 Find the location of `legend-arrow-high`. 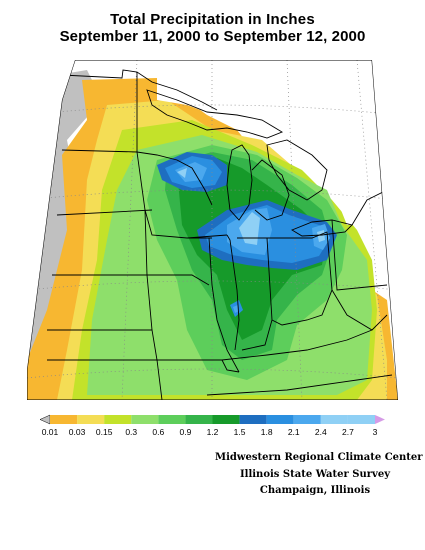

legend-arrow-high is located at coordinates (380, 419).